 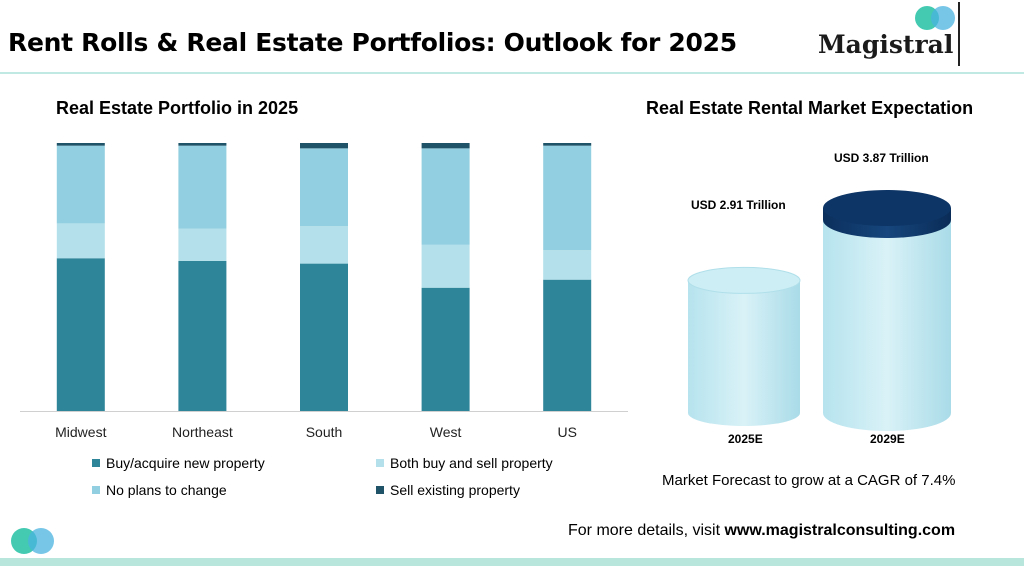 I want to click on rental-chart-title: Real Estate Rental Market Expectation, so click(x=810, y=108).